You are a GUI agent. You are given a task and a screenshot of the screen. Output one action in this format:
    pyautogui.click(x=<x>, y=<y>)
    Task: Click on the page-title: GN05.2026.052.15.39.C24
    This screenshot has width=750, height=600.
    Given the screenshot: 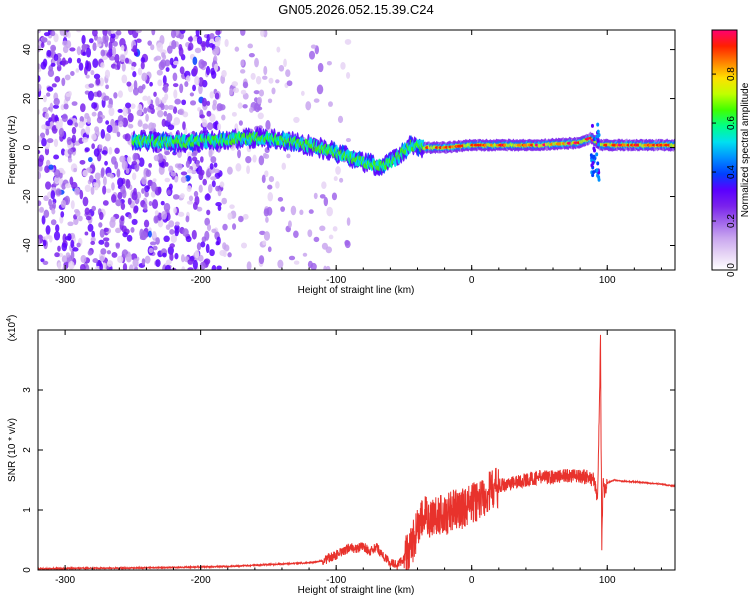 What is the action you would take?
    pyautogui.click(x=355, y=9)
    